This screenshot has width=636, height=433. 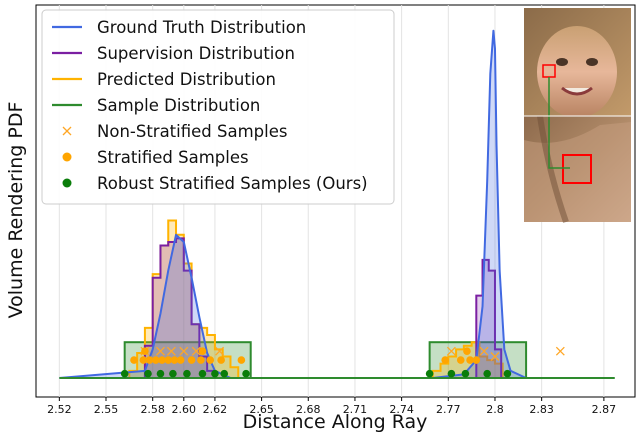 What do you see at coordinates (308, 409) in the screenshot?
I see `x-tick-label: 2.68` at bounding box center [308, 409].